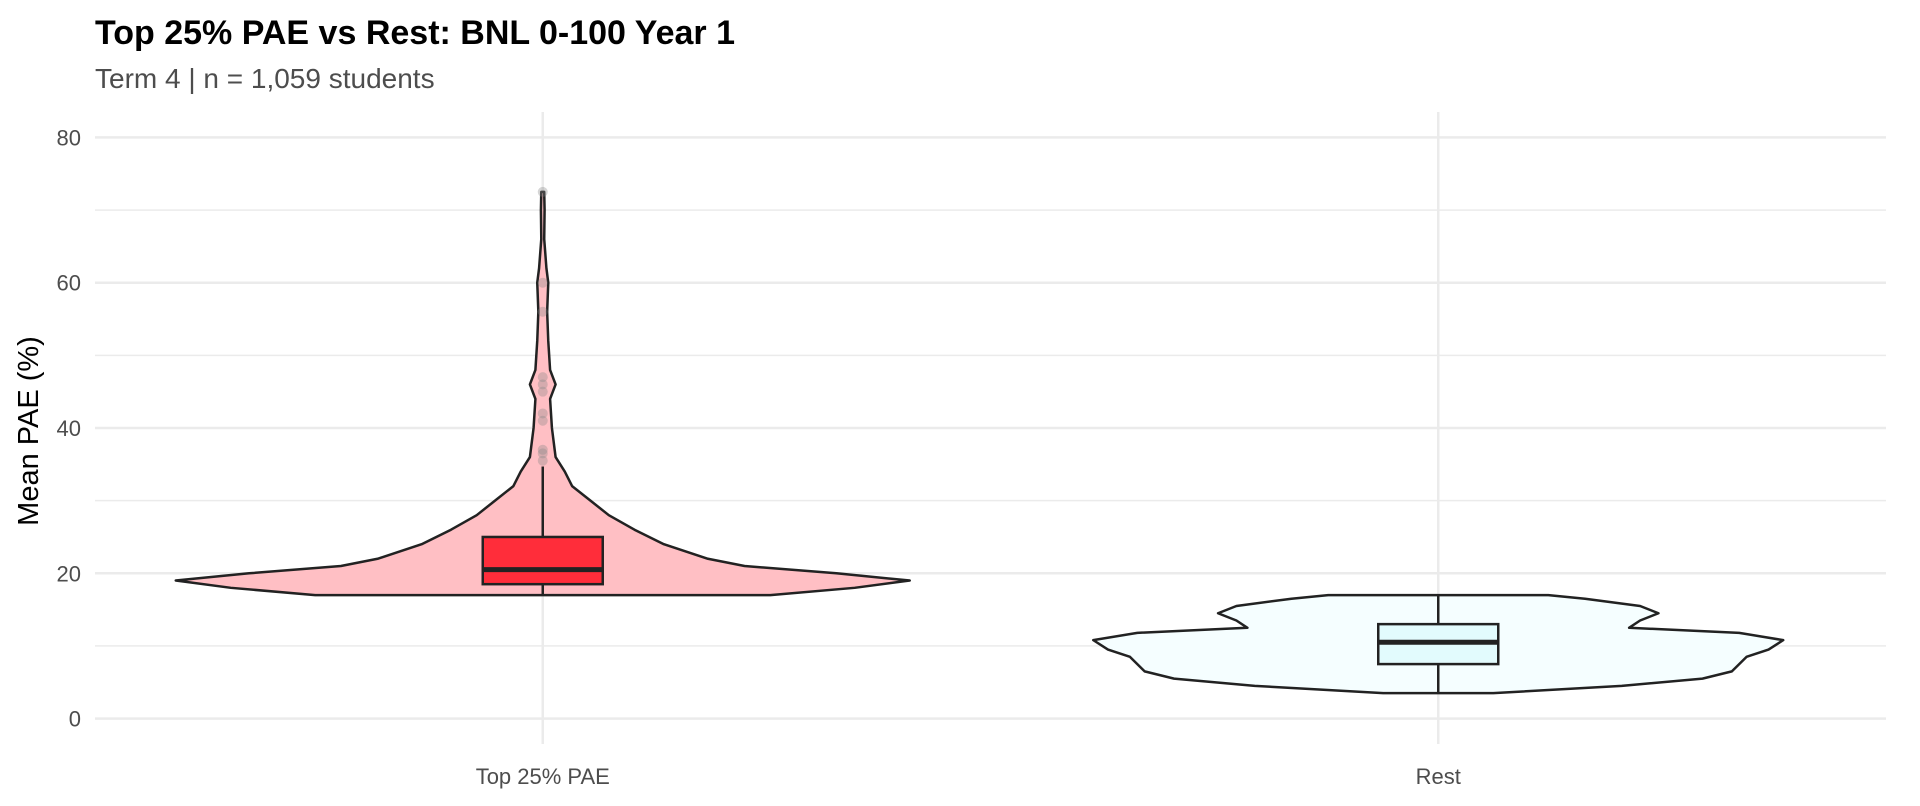 The width and height of the screenshot is (1920, 806). What do you see at coordinates (75, 719) in the screenshot?
I see `y-tick-label: 0` at bounding box center [75, 719].